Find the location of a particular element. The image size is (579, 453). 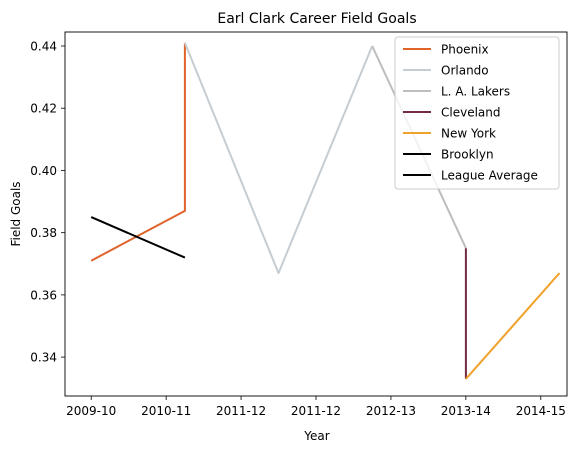

x-tick-label: 2009-10 is located at coordinates (91, 411).